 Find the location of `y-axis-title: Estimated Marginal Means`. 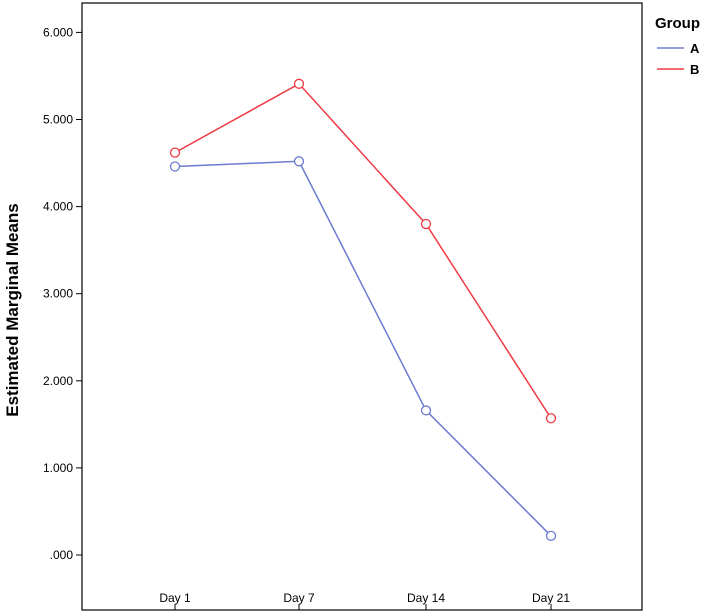

y-axis-title: Estimated Marginal Means is located at coordinates (12, 310).